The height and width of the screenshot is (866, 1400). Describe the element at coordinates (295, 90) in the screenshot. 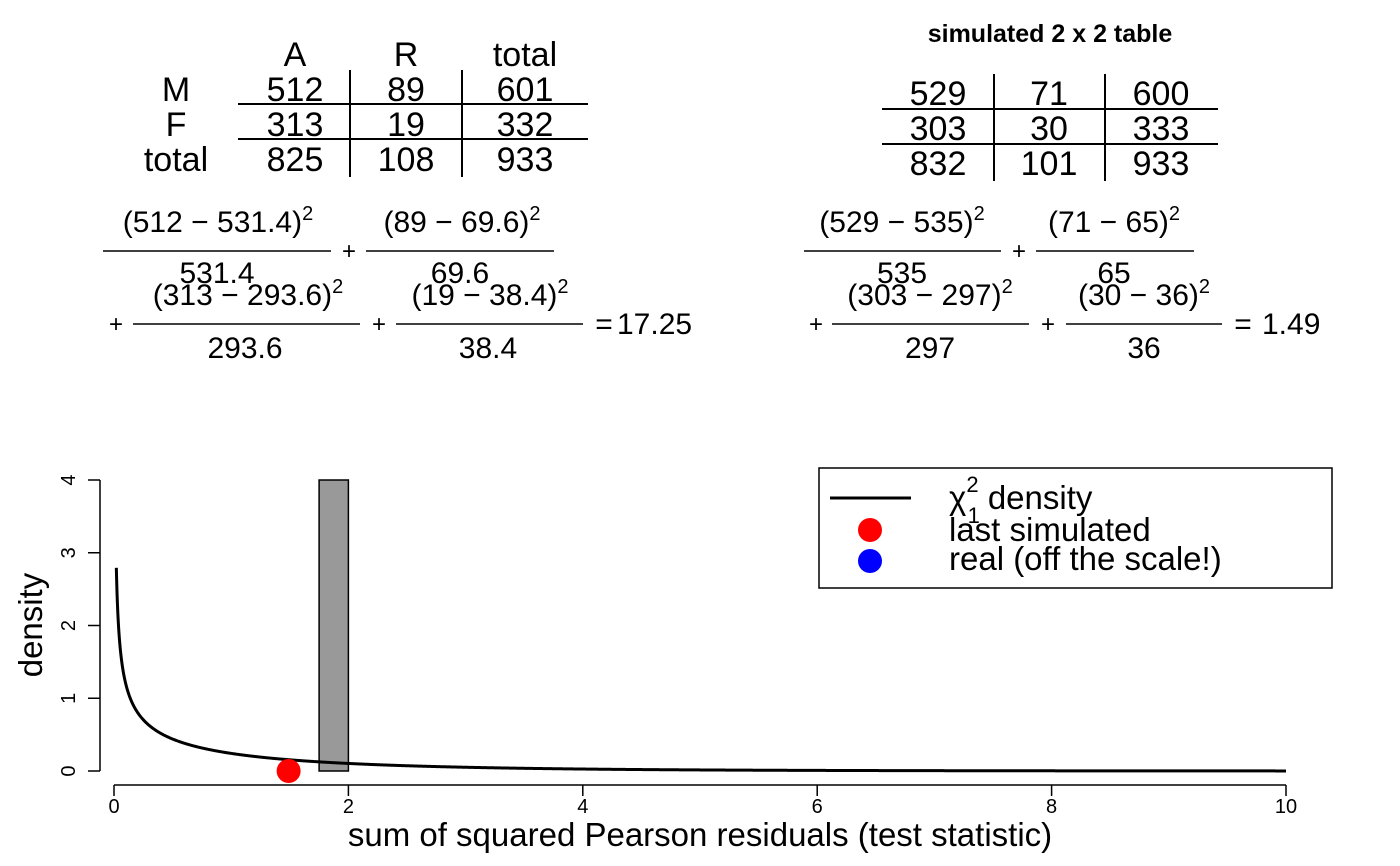

I see `real-cell: 512` at that location.